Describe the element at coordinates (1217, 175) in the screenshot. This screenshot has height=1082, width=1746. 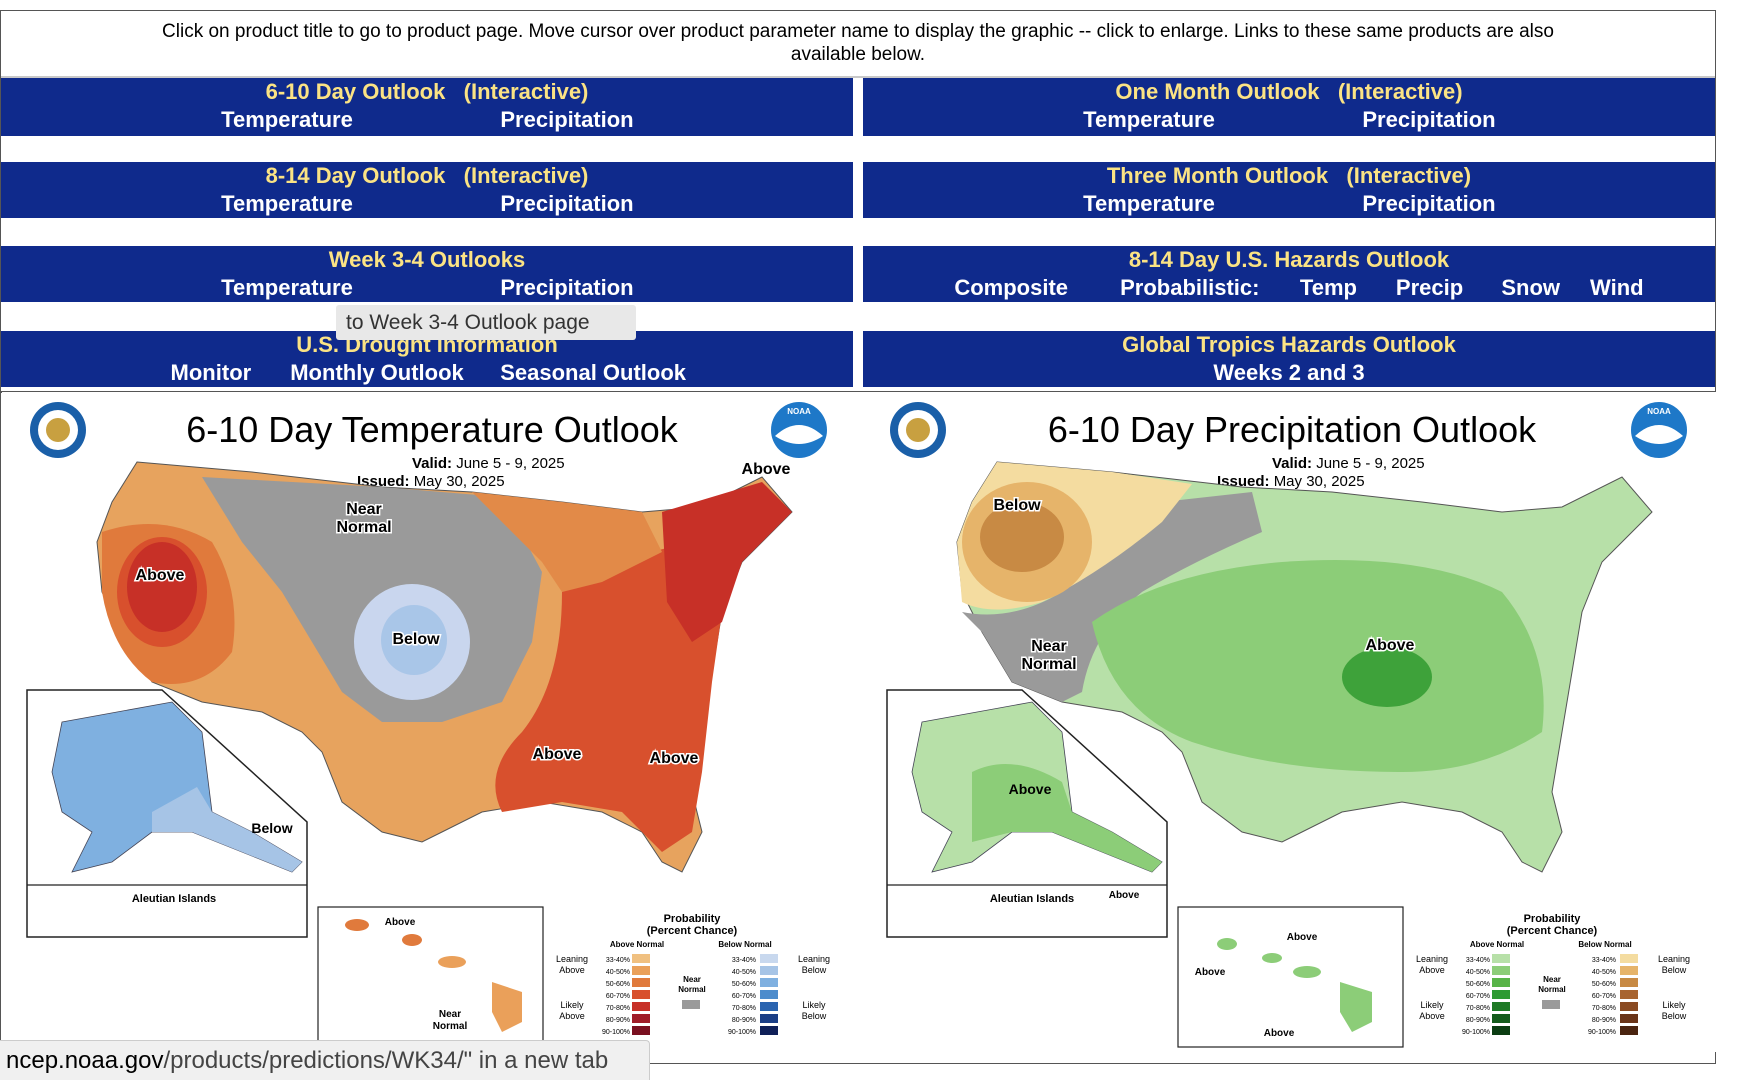
I see `link-three-month-outlook: Three Month Outlook` at that location.